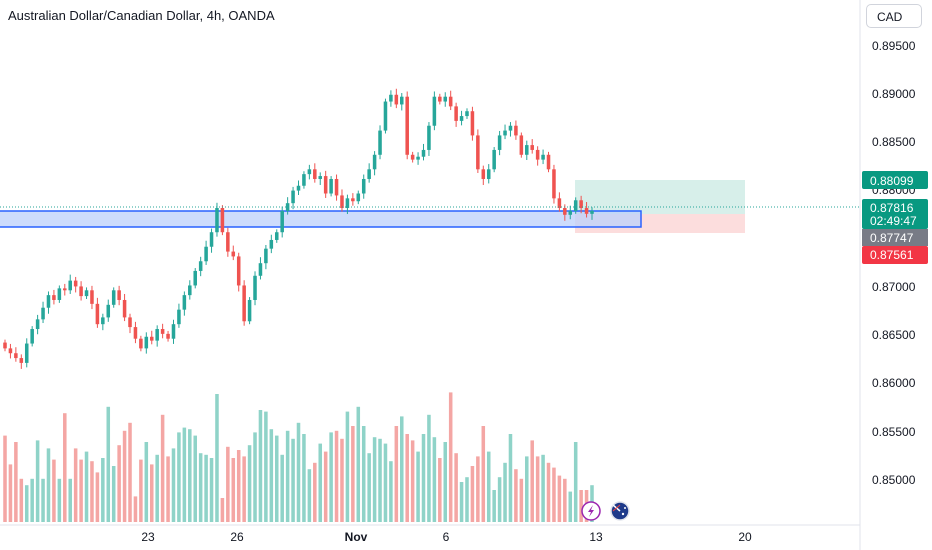  Describe the element at coordinates (892, 255) in the screenshot. I see `stop-price-label: 0.87561` at that location.